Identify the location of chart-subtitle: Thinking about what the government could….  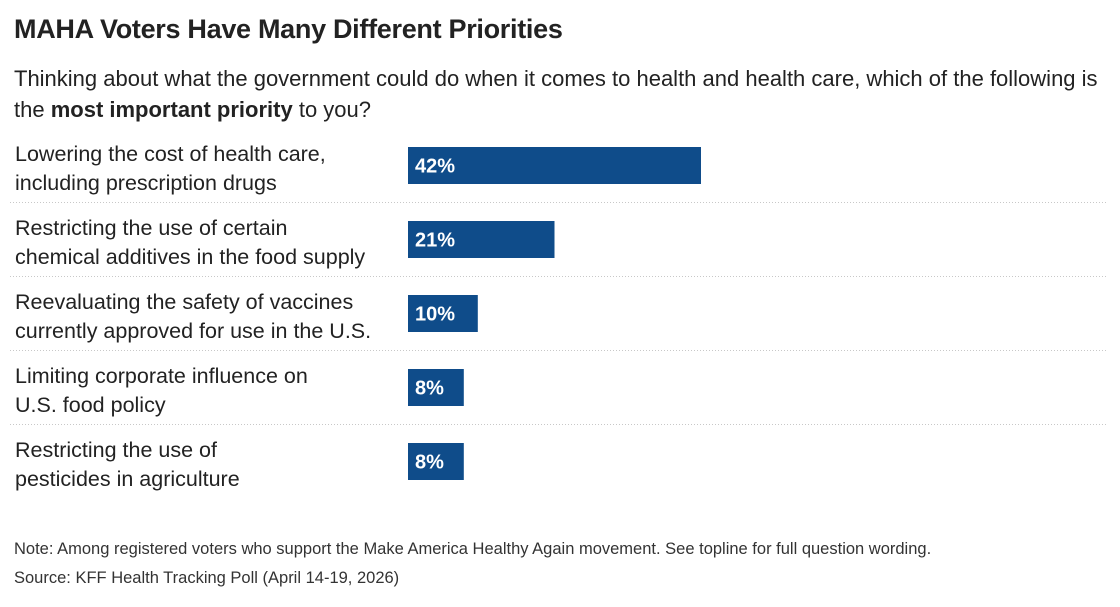
(559, 94).